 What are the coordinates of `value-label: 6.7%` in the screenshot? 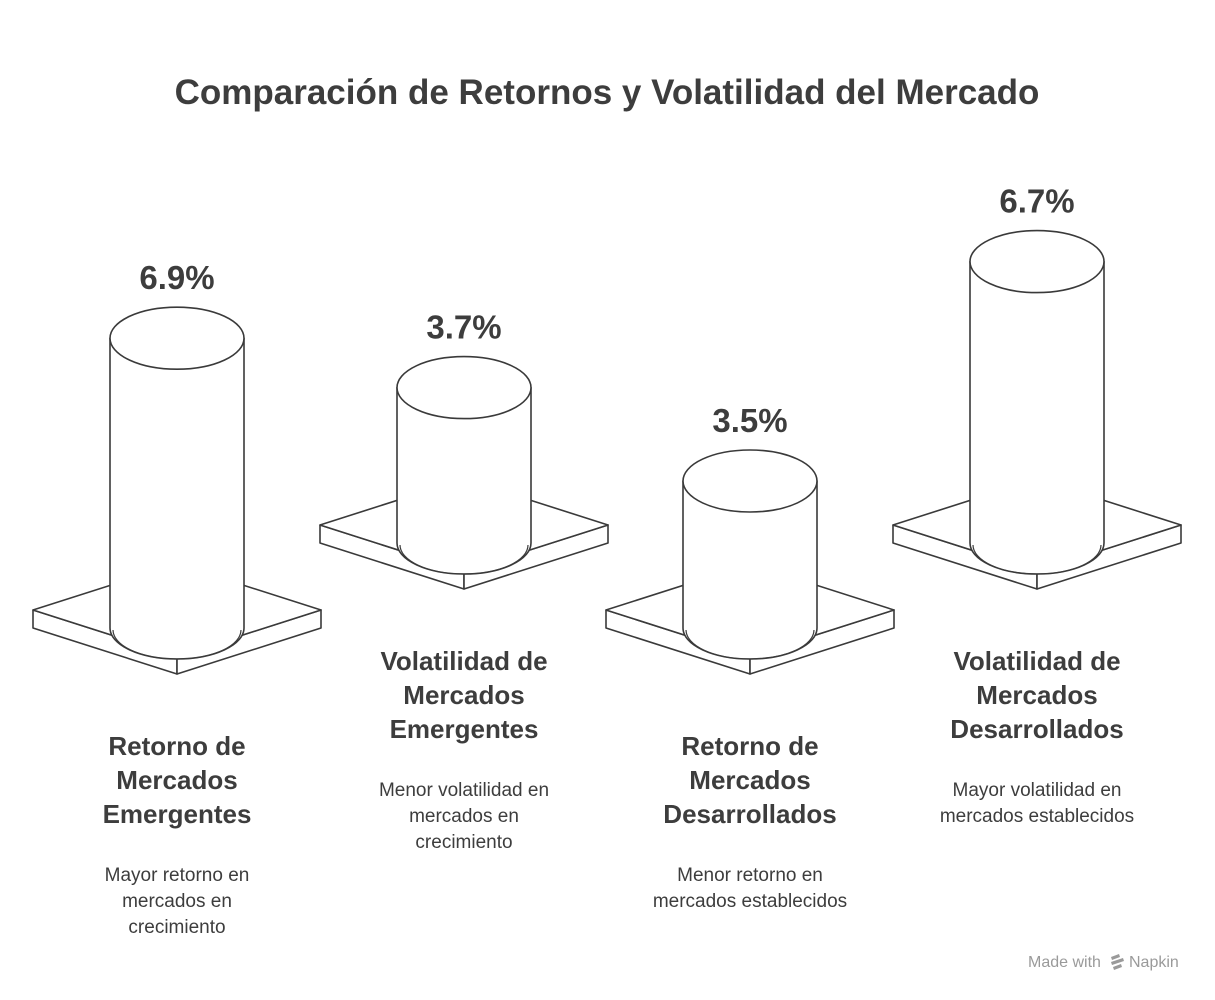 It's located at (1036, 201).